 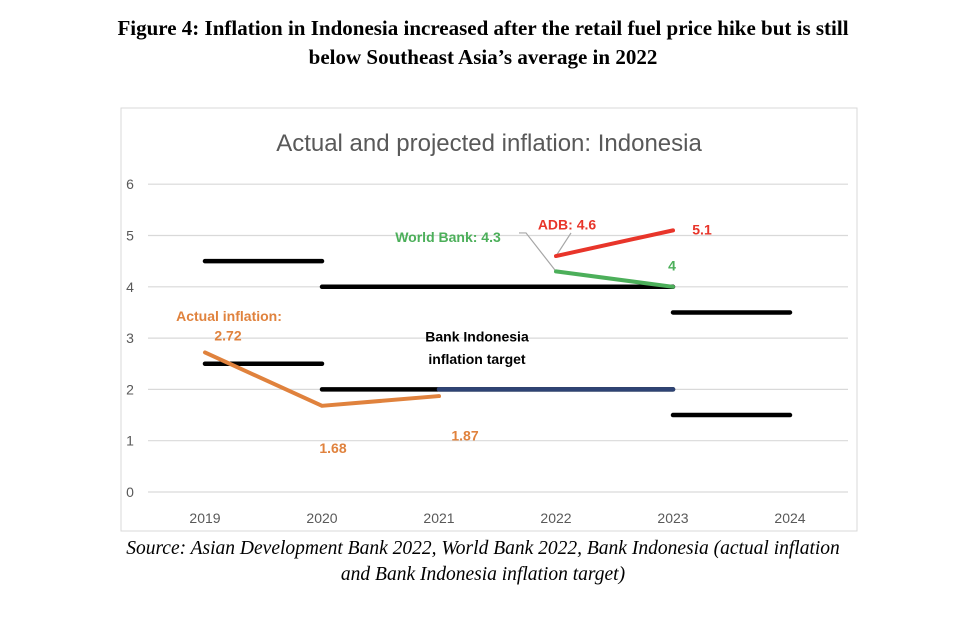 I want to click on worldbank-series-line, so click(x=614, y=279).